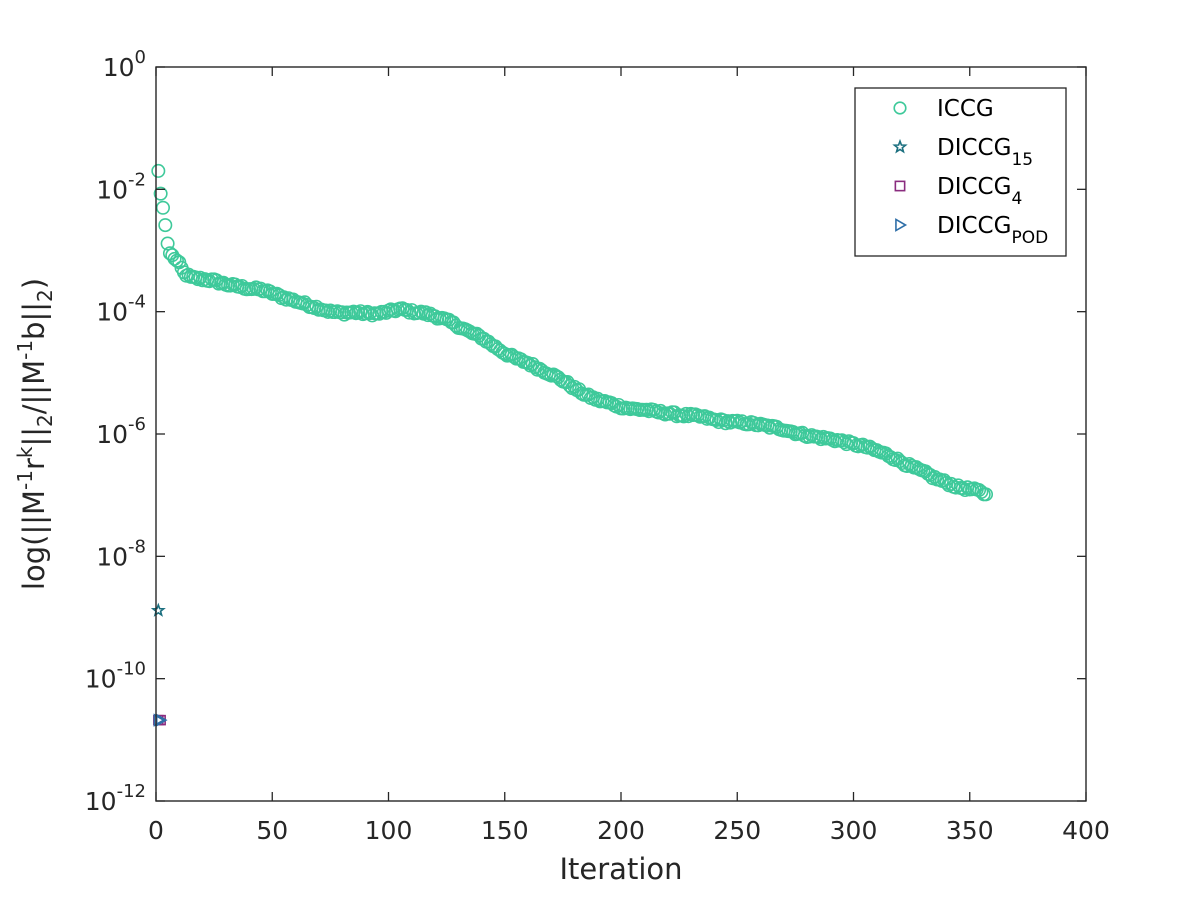  Describe the element at coordinates (115, 676) in the screenshot. I see `y-tick-label: 10⁻¹⁰` at that location.